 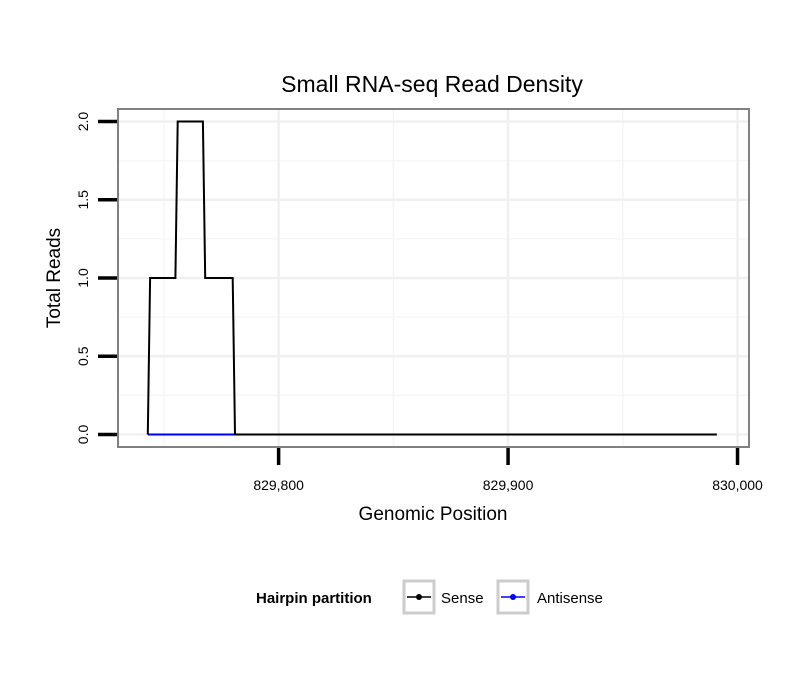 What do you see at coordinates (570, 598) in the screenshot?
I see `legend-label-antisense: Antisense` at bounding box center [570, 598].